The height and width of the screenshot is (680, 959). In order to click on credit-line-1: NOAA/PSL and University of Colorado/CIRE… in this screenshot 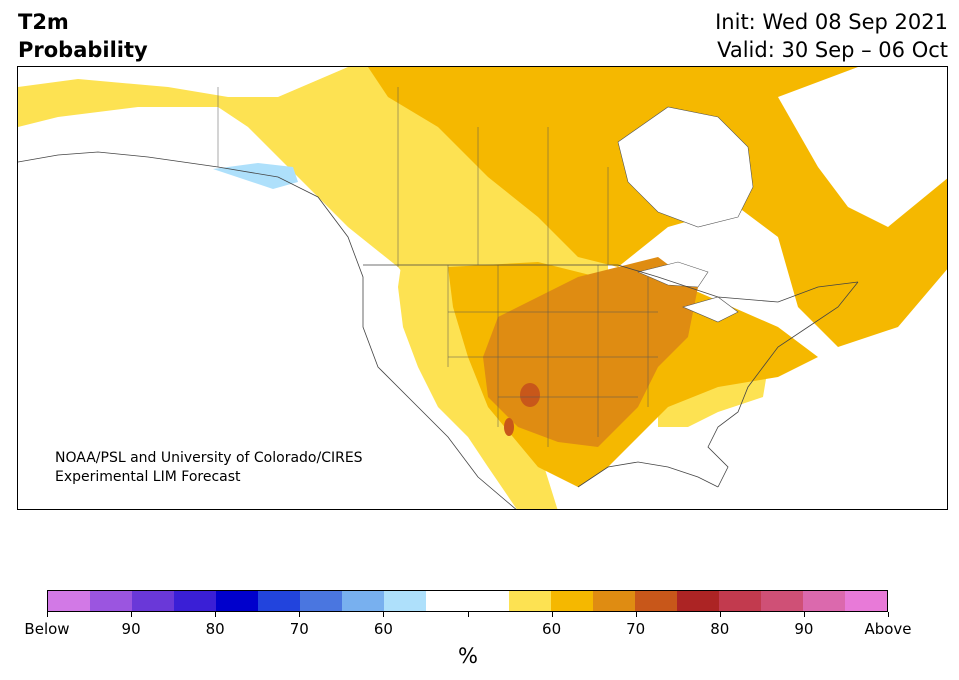, I will do `click(209, 458)`.